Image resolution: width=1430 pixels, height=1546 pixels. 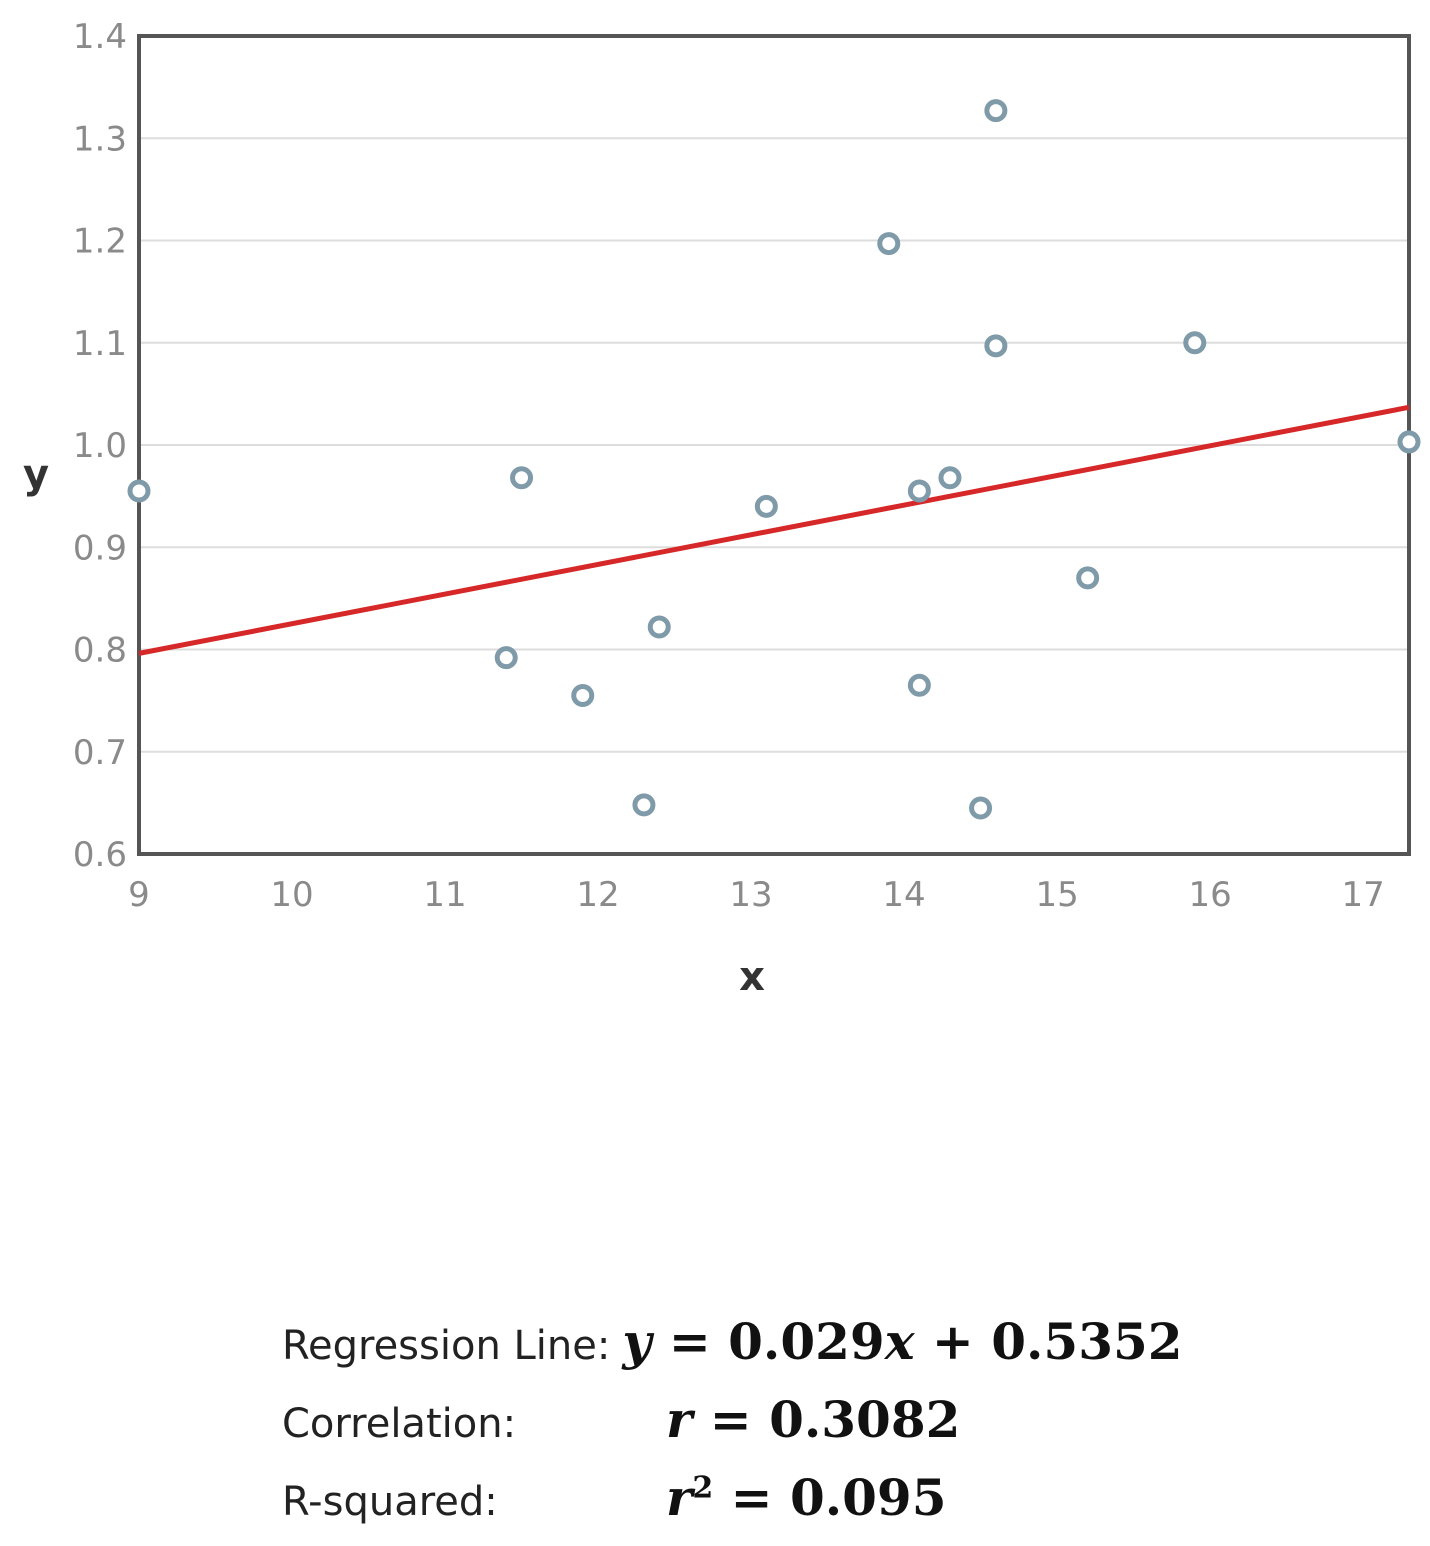 I want to click on y-tick-label: 0.7, so click(x=100, y=753).